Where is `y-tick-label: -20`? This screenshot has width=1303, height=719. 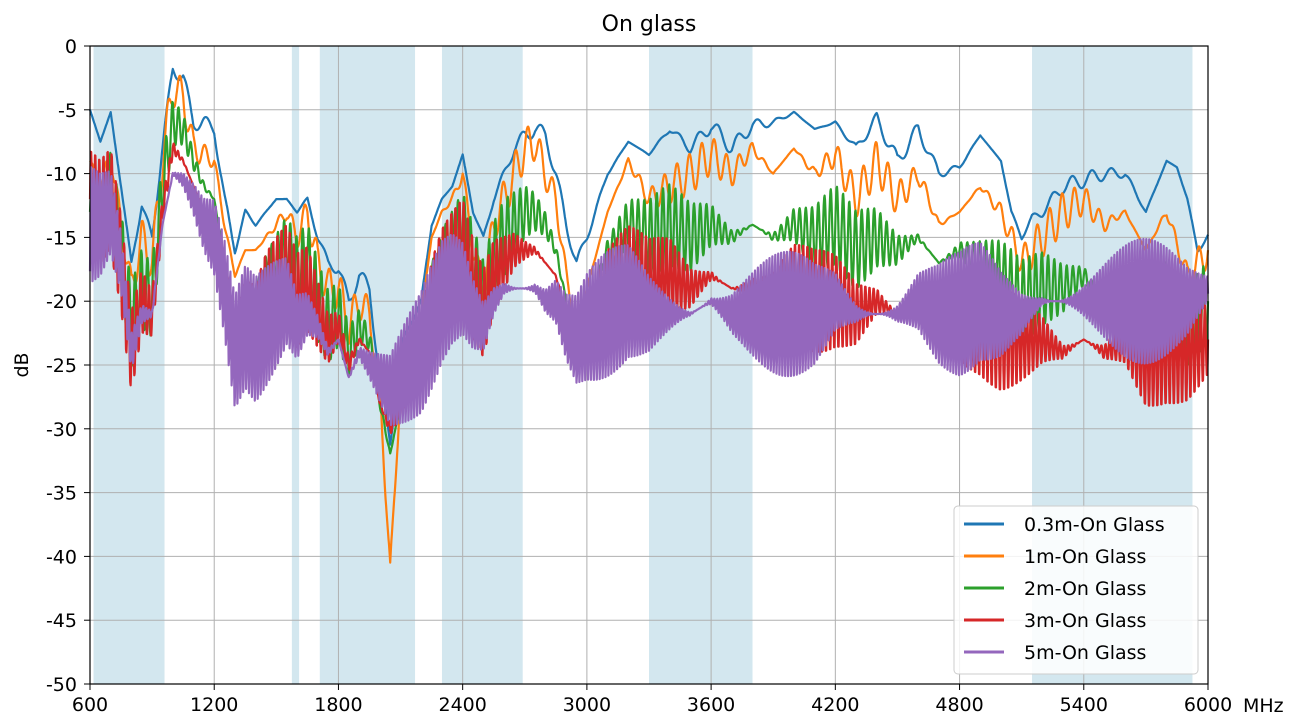 y-tick-label: -20 is located at coordinates (61, 302).